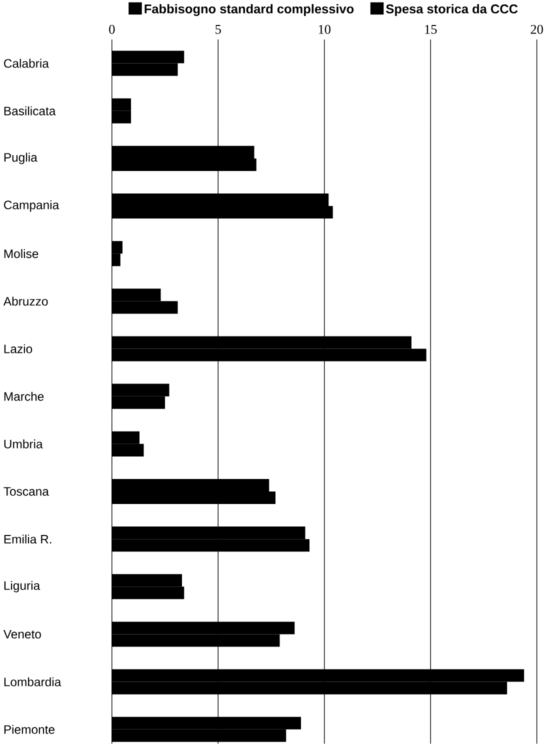 The width and height of the screenshot is (547, 744). I want to click on y-tick-label: Abruzzo, so click(25, 301).